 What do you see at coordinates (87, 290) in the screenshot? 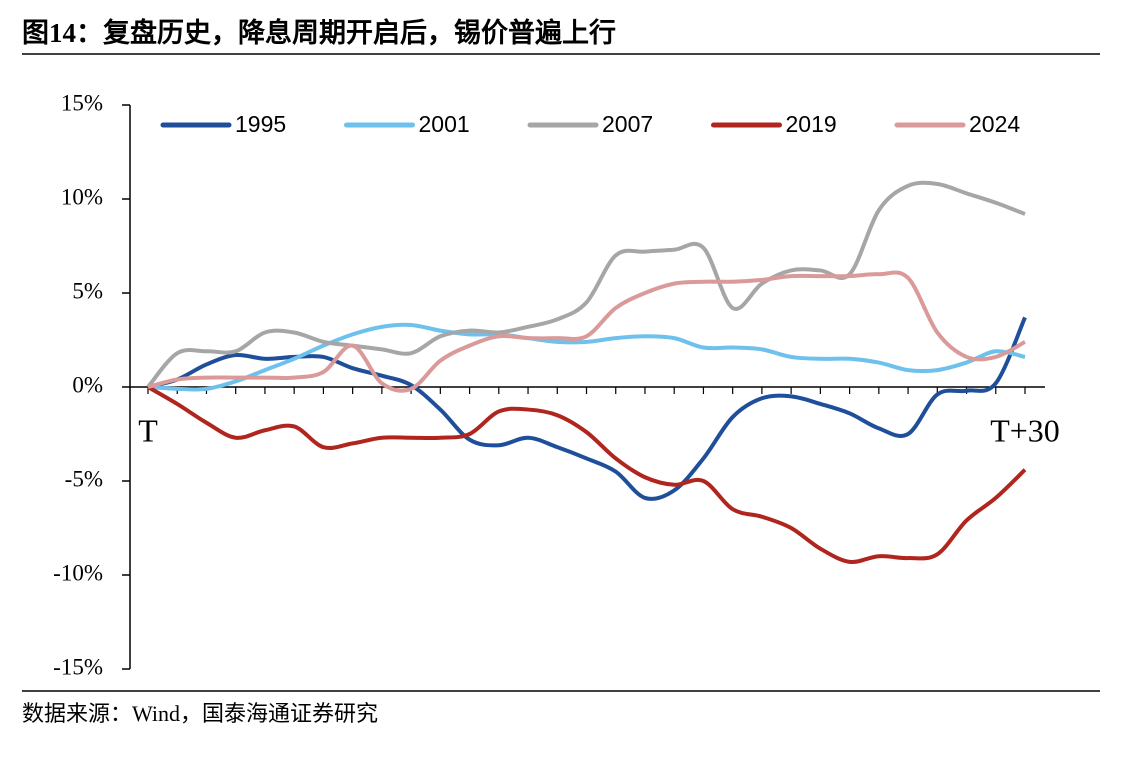
I see `y-tick-label: 5%` at bounding box center [87, 290].